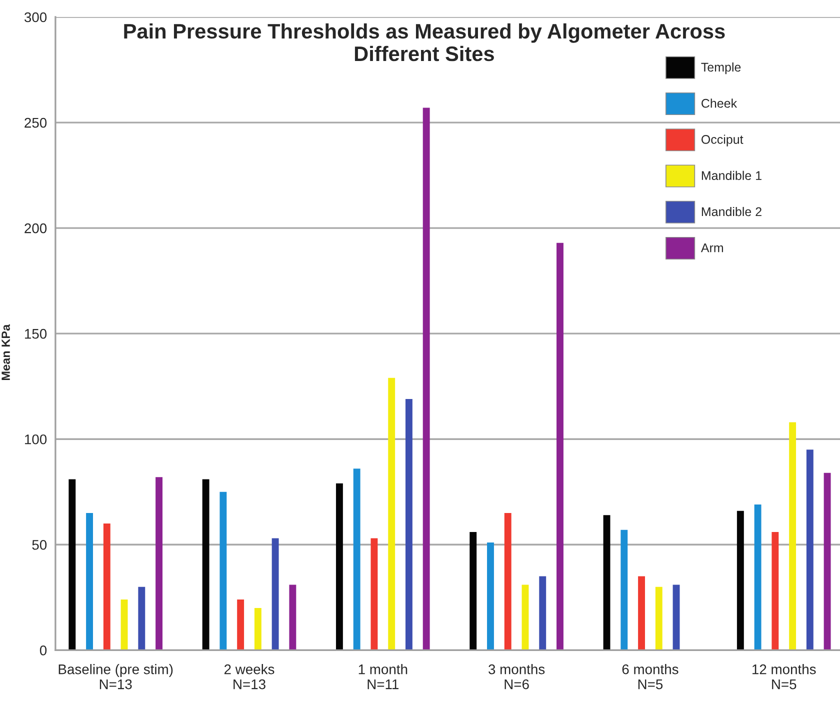 This screenshot has width=840, height=709. What do you see at coordinates (723, 140) in the screenshot?
I see `legend-label: Occiput` at bounding box center [723, 140].